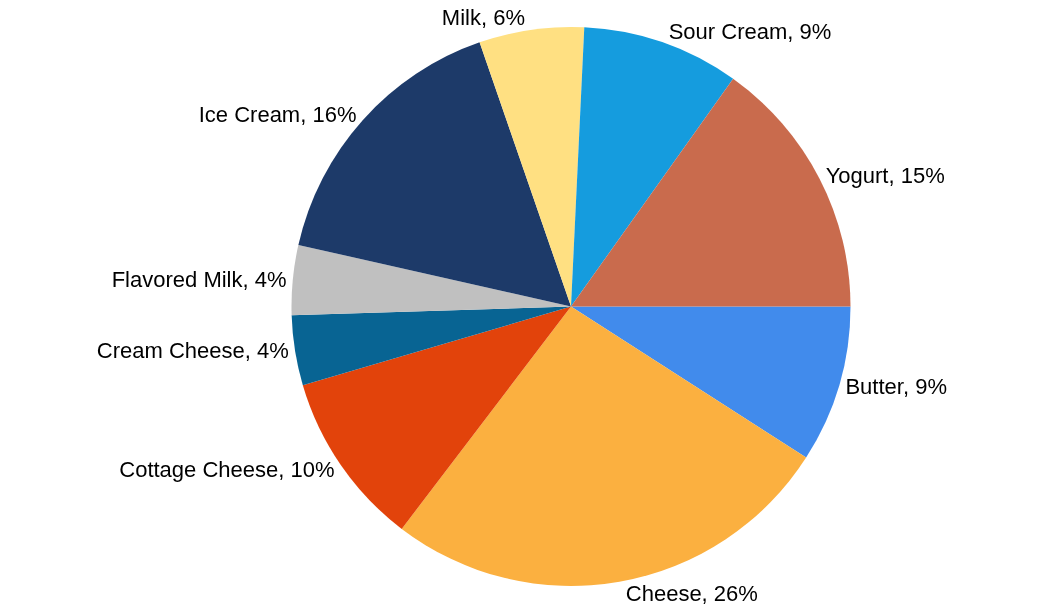 This screenshot has height=611, width=1044. Describe the element at coordinates (750, 31) in the screenshot. I see `slice-label: Sour Cream, 9%` at that location.